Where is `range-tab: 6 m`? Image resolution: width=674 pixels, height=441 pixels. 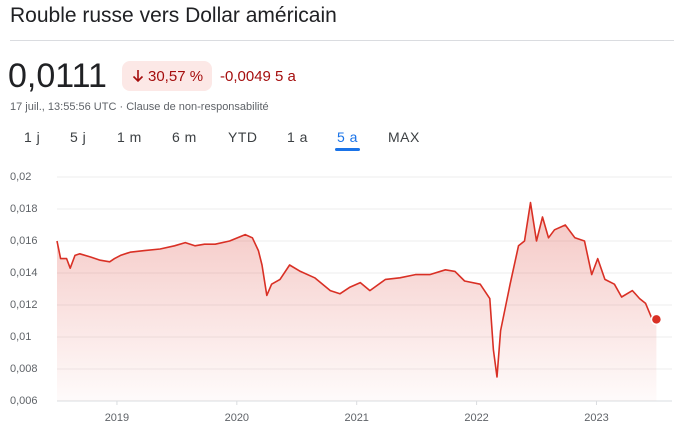 range-tab: 6 m is located at coordinates (184, 137).